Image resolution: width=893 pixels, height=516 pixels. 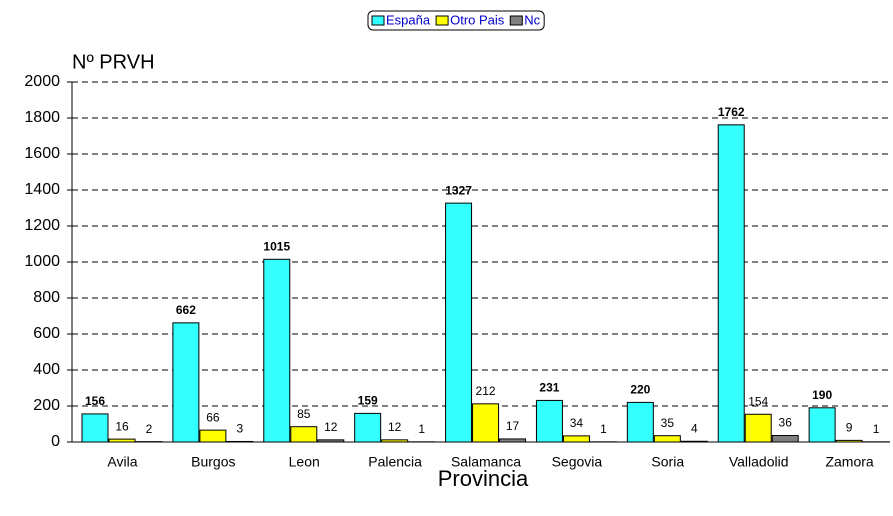 What do you see at coordinates (240, 429) in the screenshot?
I see `data-label: 3` at bounding box center [240, 429].